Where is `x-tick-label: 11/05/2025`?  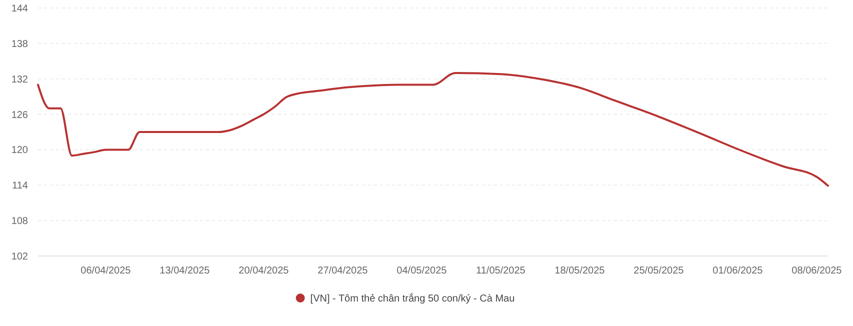
x-tick-label: 11/05/2025 is located at coordinates (501, 271).